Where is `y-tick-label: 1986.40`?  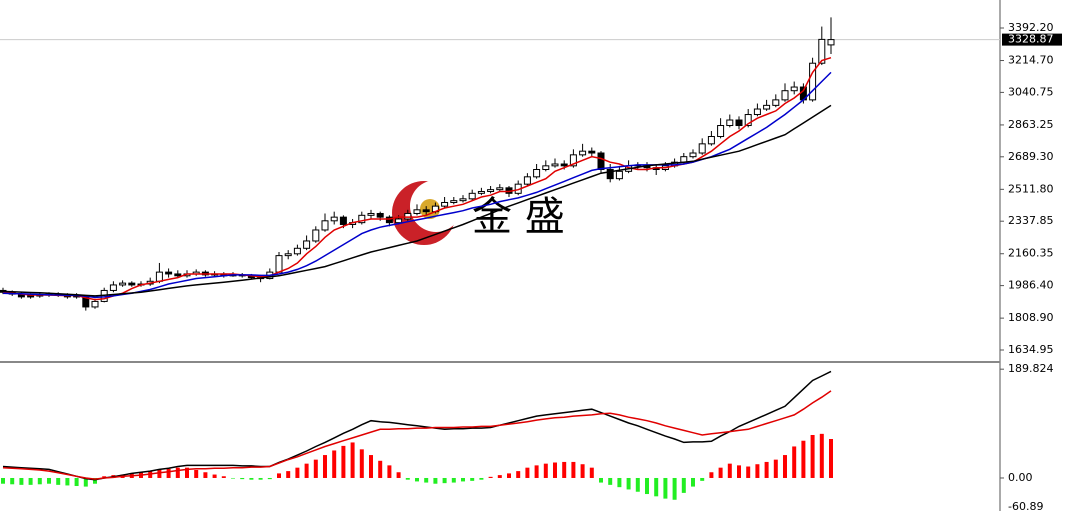
y-tick-label: 1986.40 is located at coordinates (1031, 285).